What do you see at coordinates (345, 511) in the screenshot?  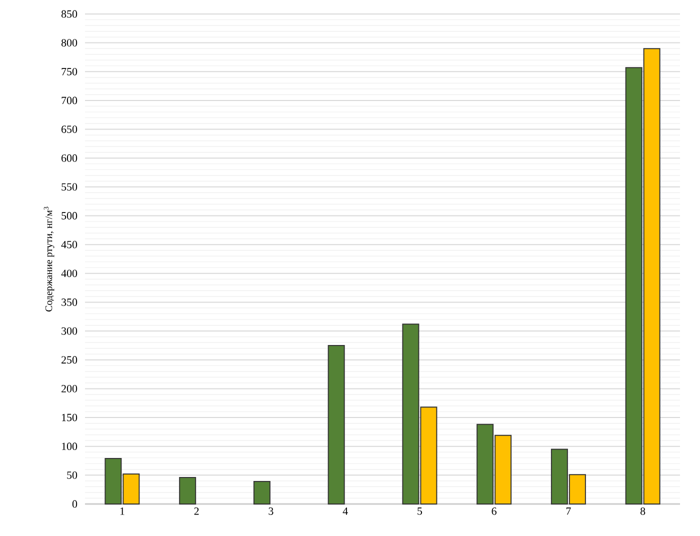 I see `x-tick-label: 4` at bounding box center [345, 511].